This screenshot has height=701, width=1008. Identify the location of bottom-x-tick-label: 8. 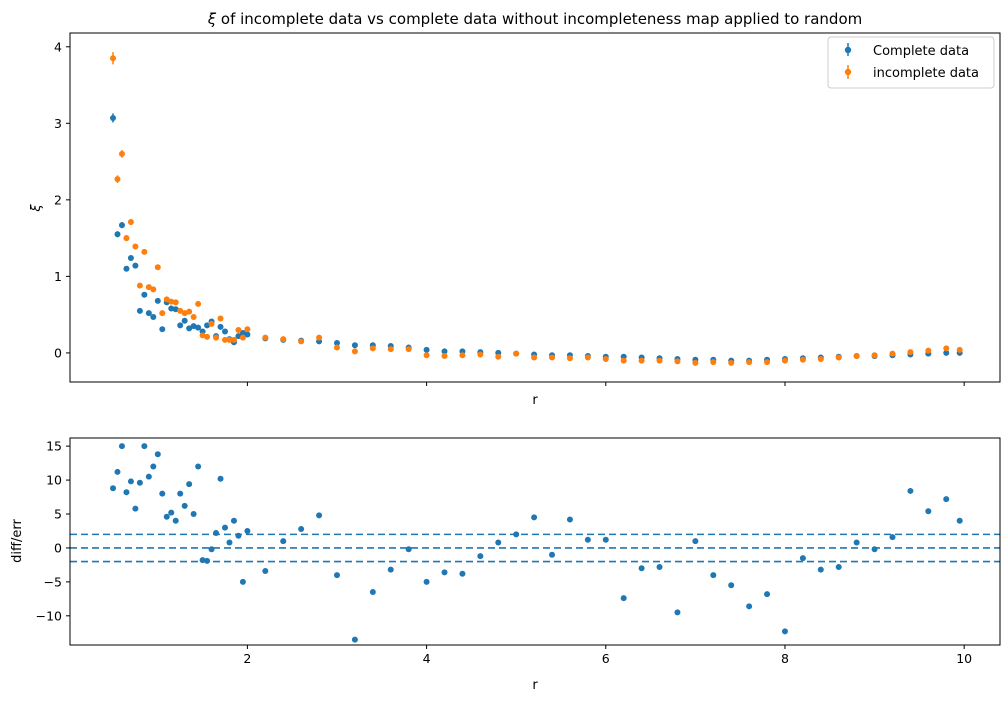
(785, 658).